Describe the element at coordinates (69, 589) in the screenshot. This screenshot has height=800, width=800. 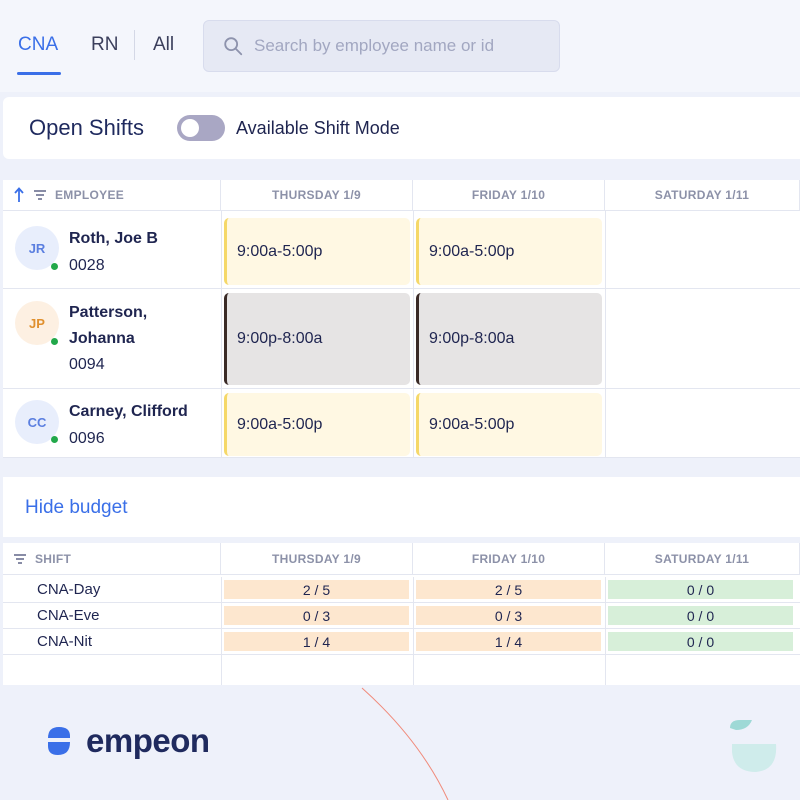
I see `budget-shift-name: CNA-Day` at that location.